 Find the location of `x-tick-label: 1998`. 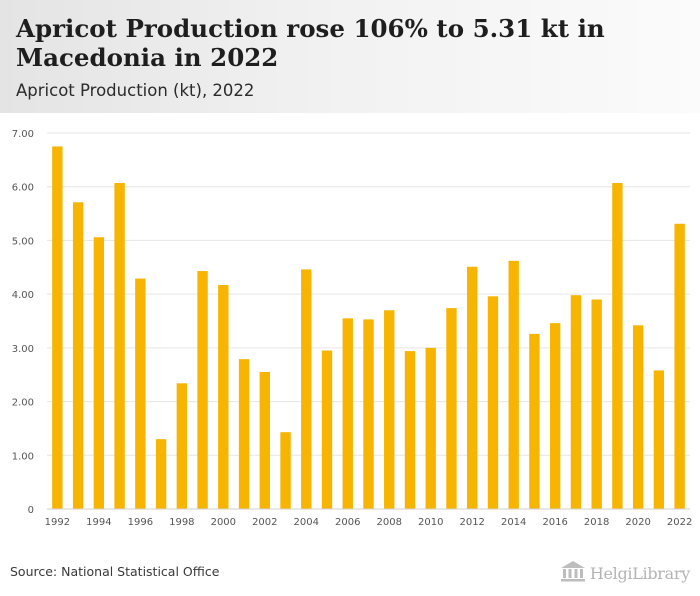

x-tick-label: 1998 is located at coordinates (181, 522).